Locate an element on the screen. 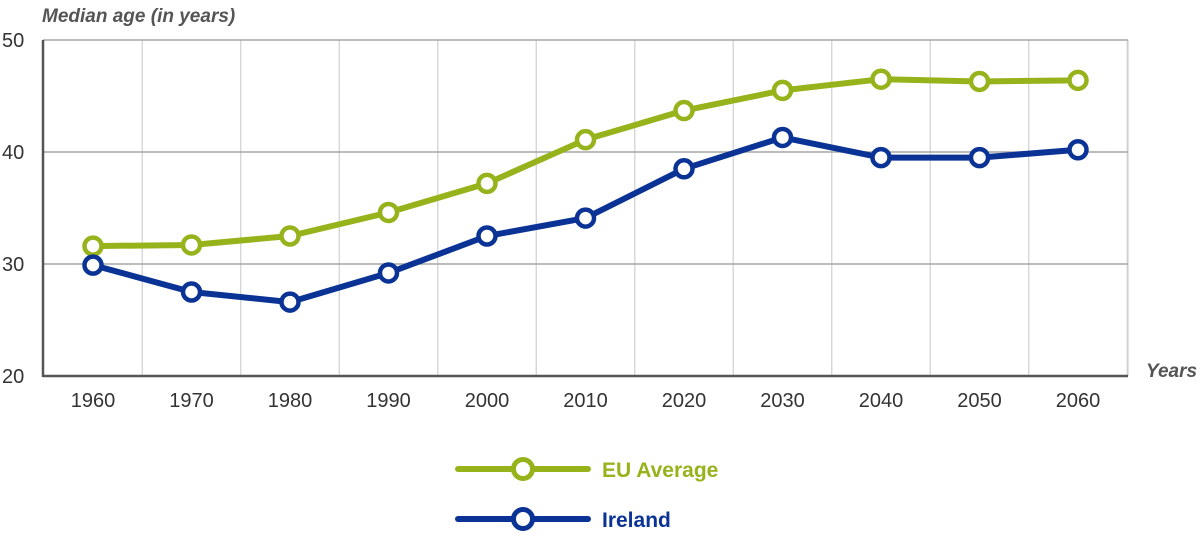  legend: EU Average Ireland is located at coordinates (586, 494).